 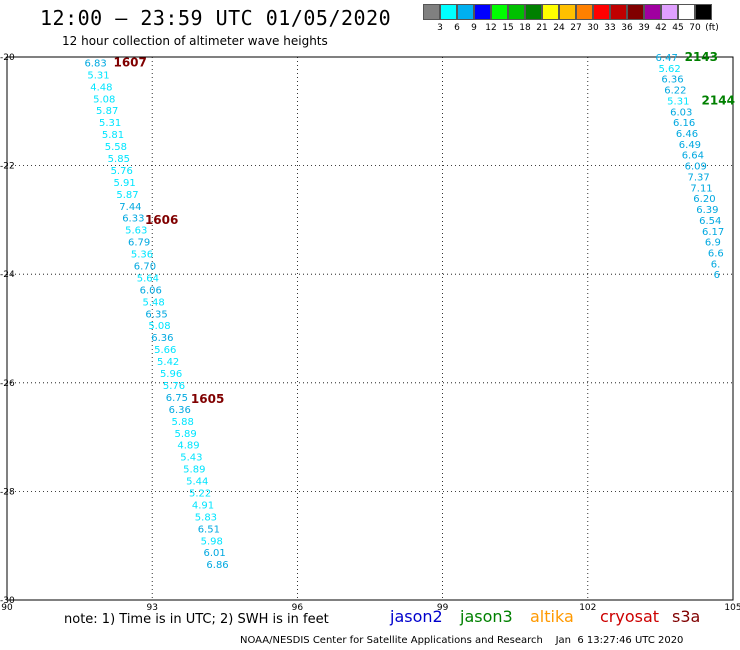 What do you see at coordinates (124, 183) in the screenshot?
I see `swh-value: 5.91` at bounding box center [124, 183].